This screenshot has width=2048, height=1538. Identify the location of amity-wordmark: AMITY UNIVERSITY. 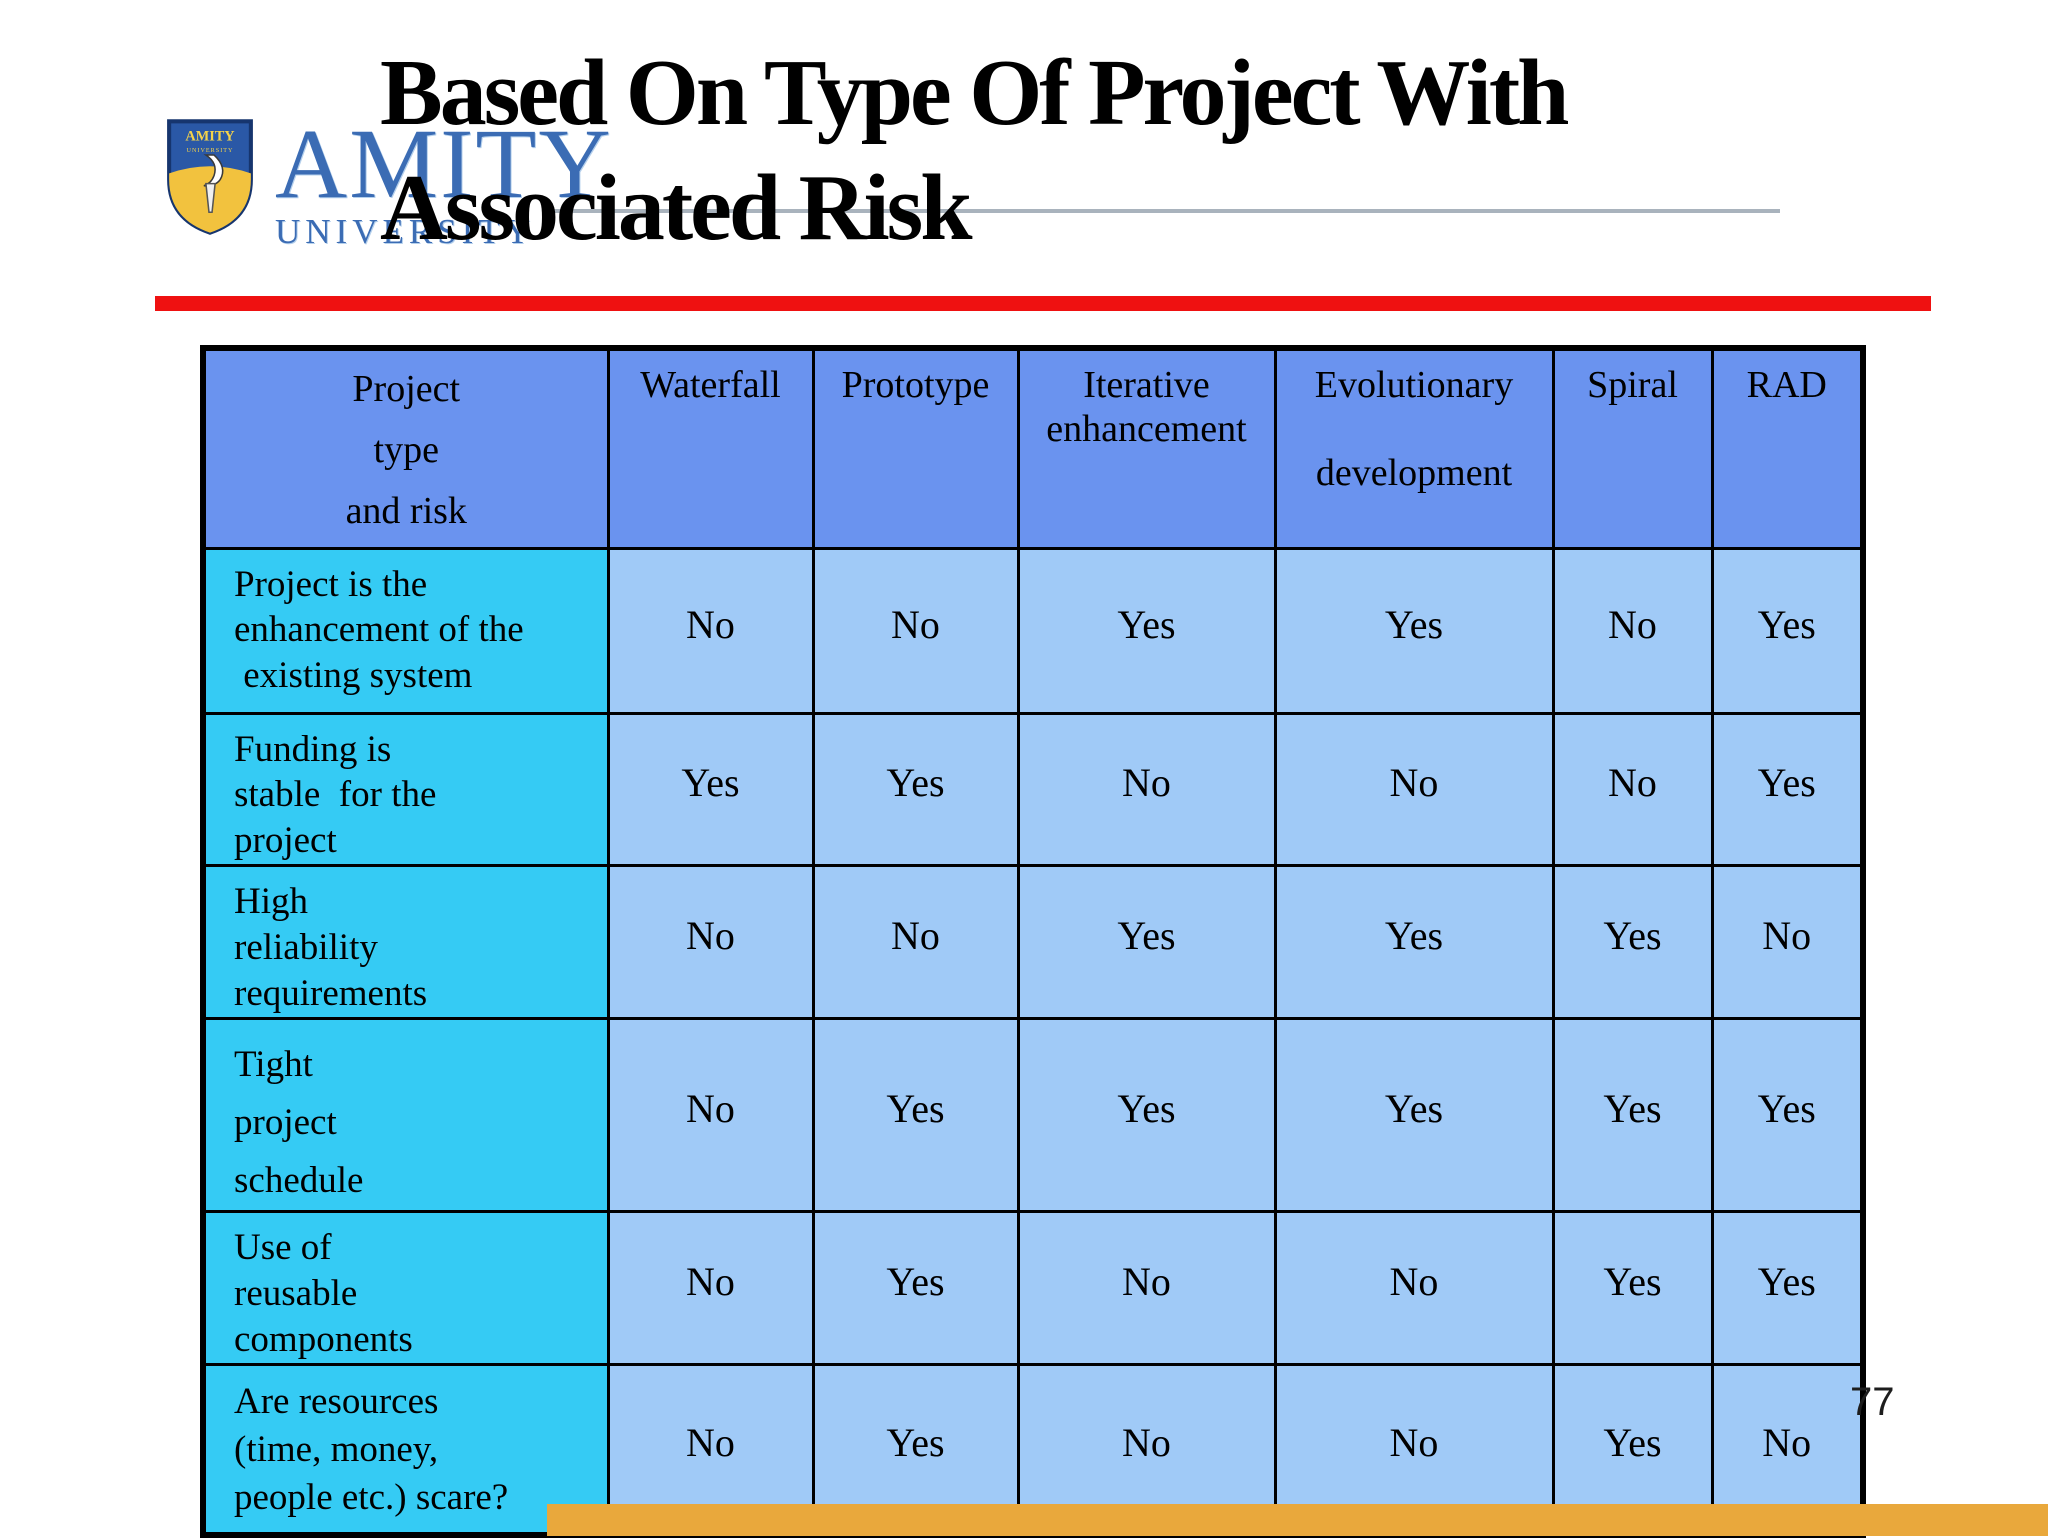
(444, 180).